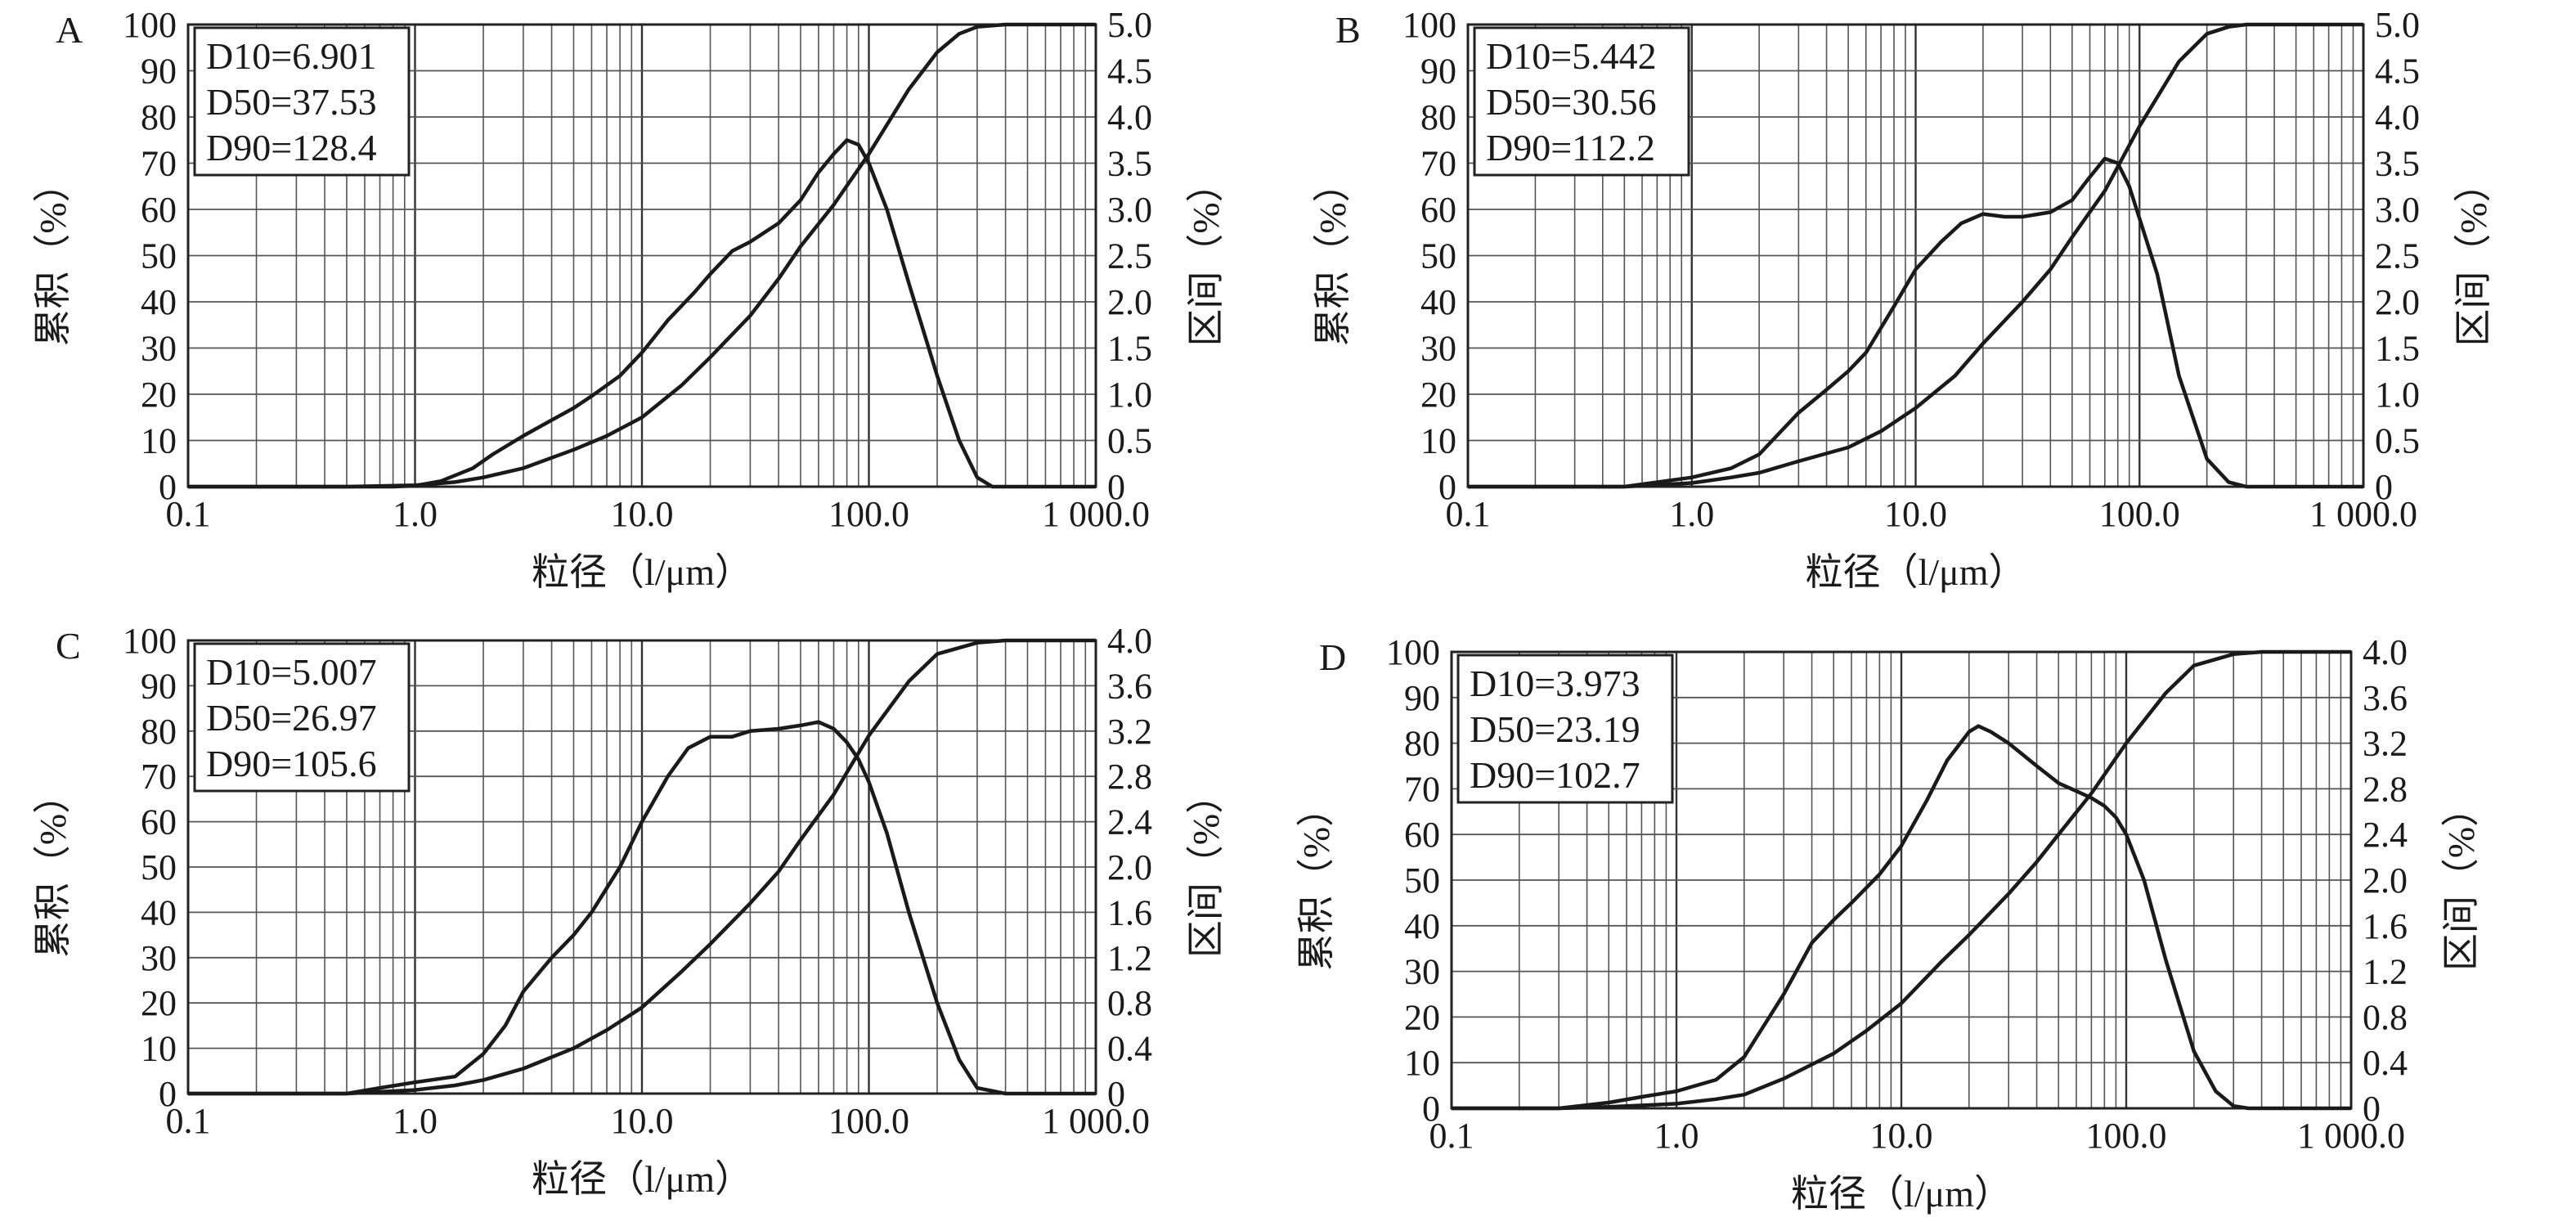  Describe the element at coordinates (1129, 302) in the screenshot. I see `y-right-tick-label: 2.0` at that location.